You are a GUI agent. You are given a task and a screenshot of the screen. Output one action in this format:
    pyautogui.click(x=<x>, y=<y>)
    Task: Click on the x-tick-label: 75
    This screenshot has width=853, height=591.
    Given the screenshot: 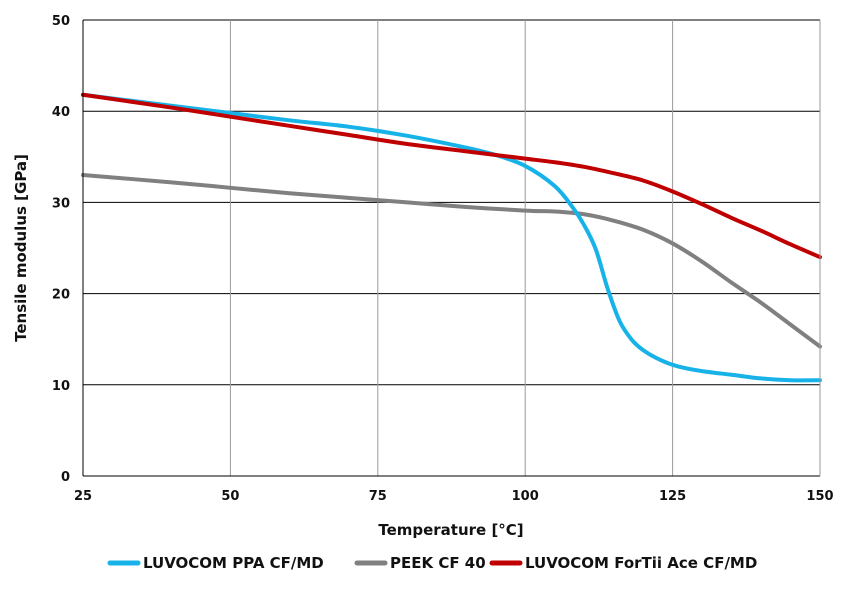 What is the action you would take?
    pyautogui.click(x=378, y=496)
    